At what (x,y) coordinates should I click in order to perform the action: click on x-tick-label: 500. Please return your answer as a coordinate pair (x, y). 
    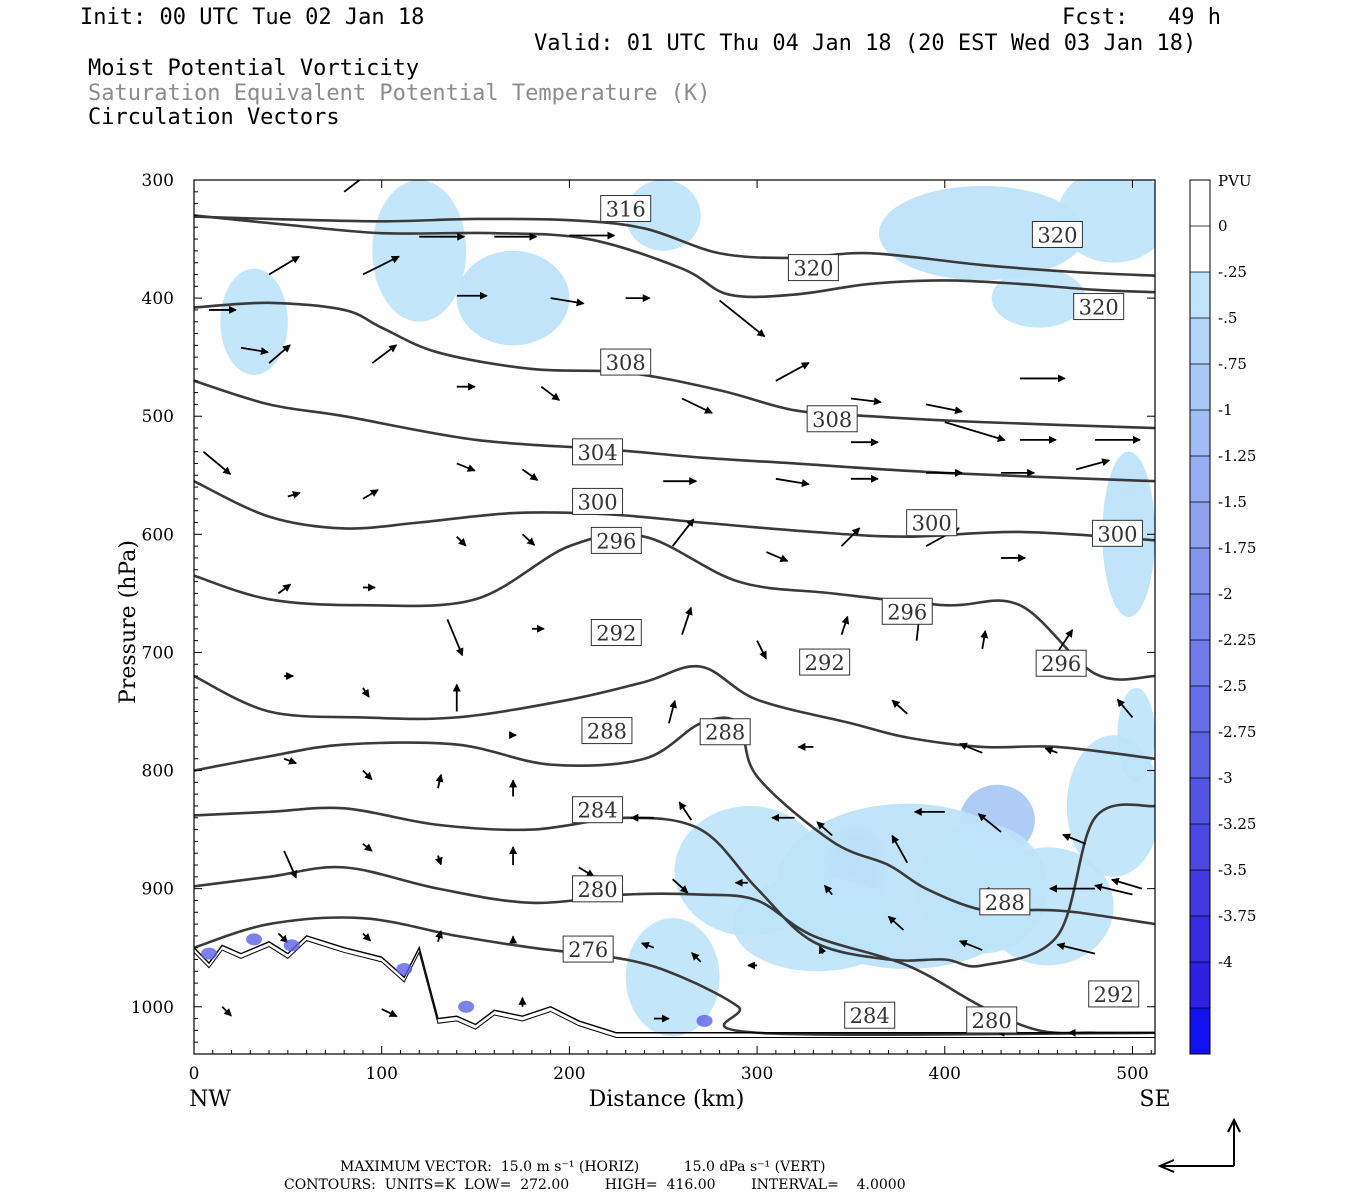
    Looking at the image, I should click on (1132, 1074).